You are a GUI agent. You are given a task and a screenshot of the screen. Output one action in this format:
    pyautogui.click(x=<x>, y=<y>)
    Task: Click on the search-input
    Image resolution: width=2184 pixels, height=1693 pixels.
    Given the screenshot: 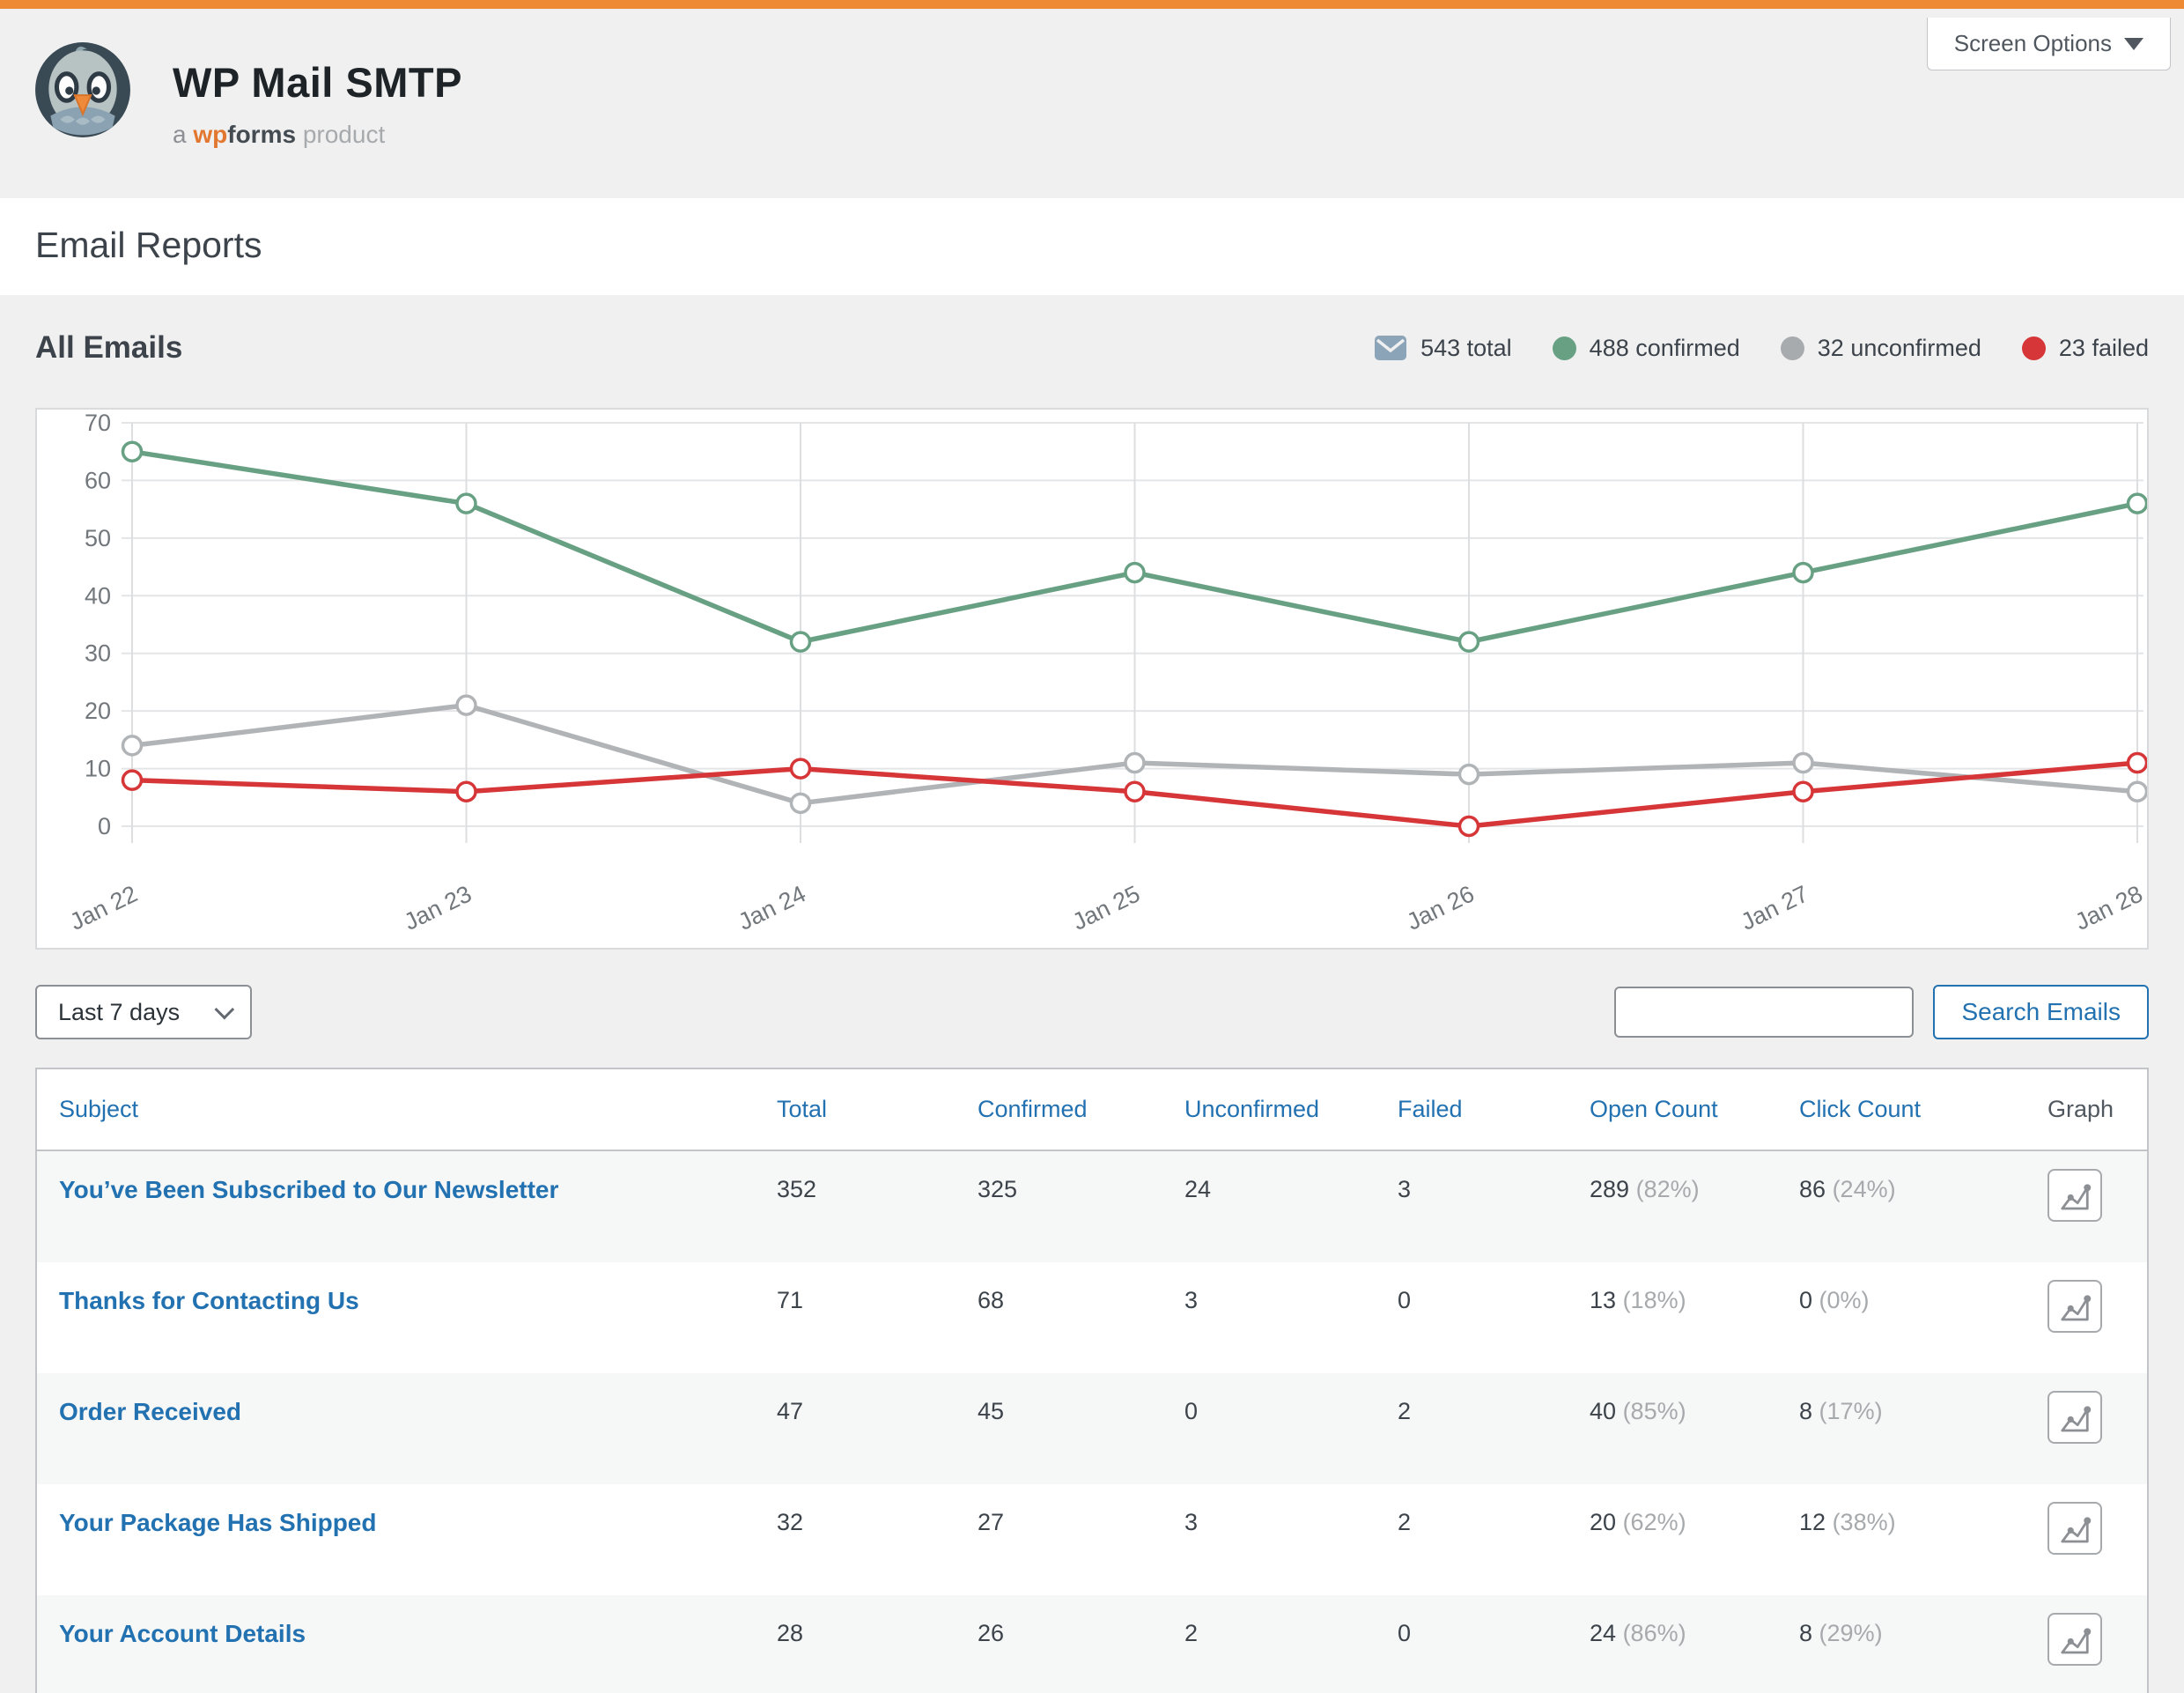 What is the action you would take?
    pyautogui.click(x=1764, y=1013)
    